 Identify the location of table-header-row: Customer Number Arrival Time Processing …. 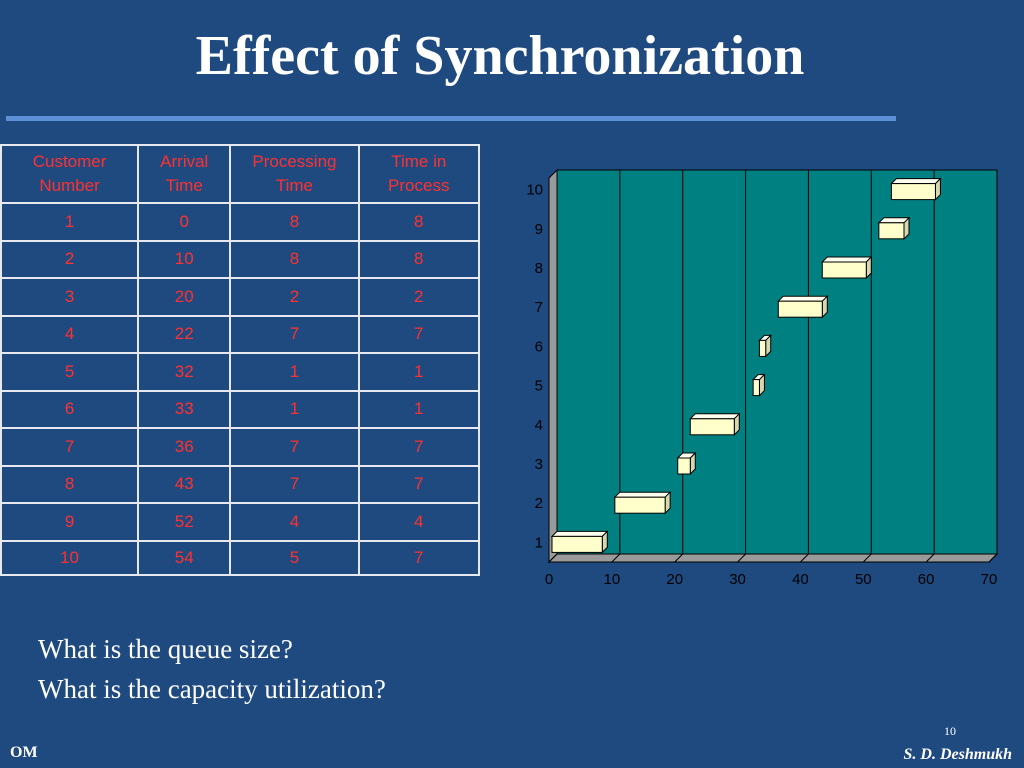
(240, 174).